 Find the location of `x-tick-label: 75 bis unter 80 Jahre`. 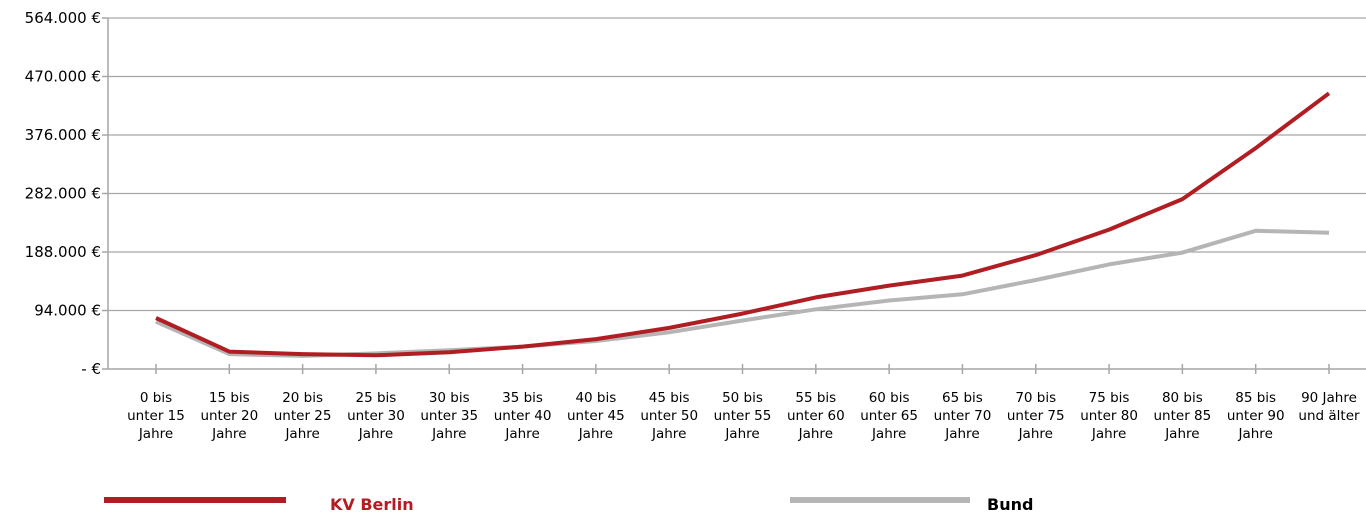

x-tick-label: 75 bis unter 80 Jahre is located at coordinates (1109, 416).